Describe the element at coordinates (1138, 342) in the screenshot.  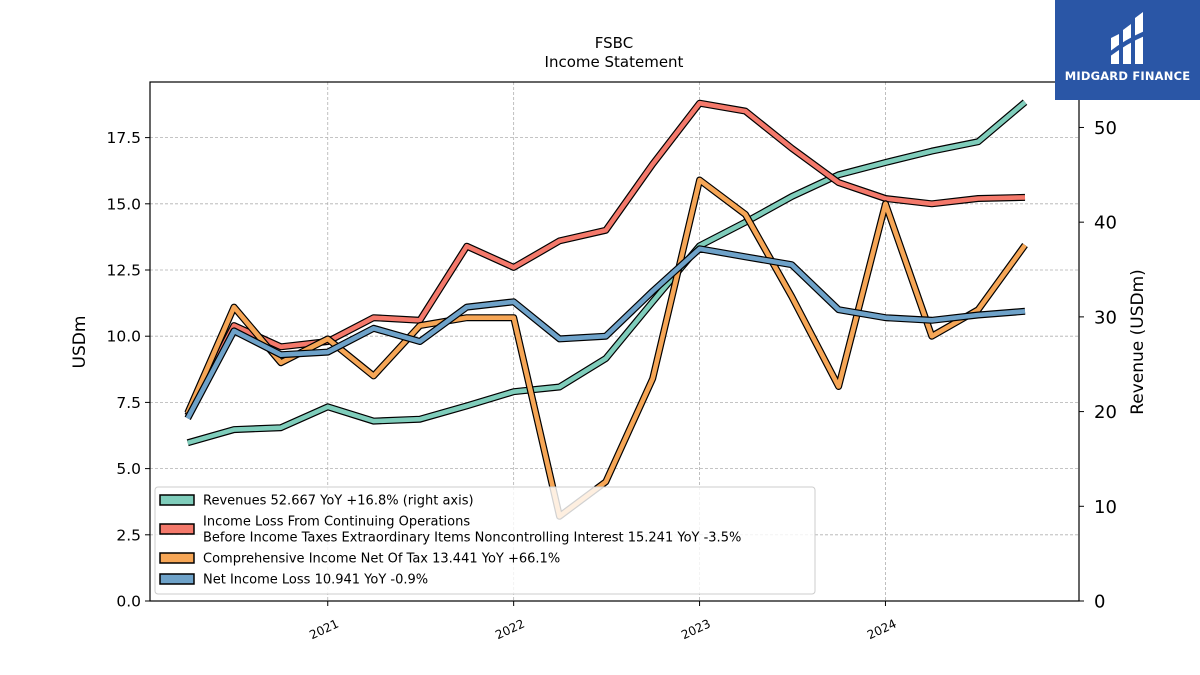
I see `y-axis-label-right: Revenue (USDm)` at that location.